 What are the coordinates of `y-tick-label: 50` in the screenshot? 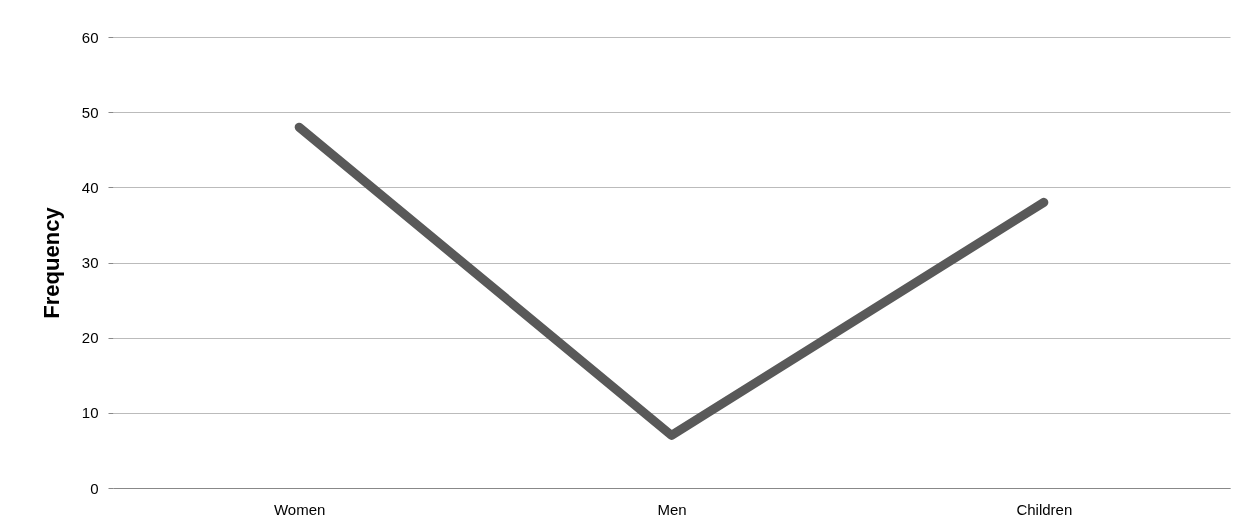 It's located at (90, 112).